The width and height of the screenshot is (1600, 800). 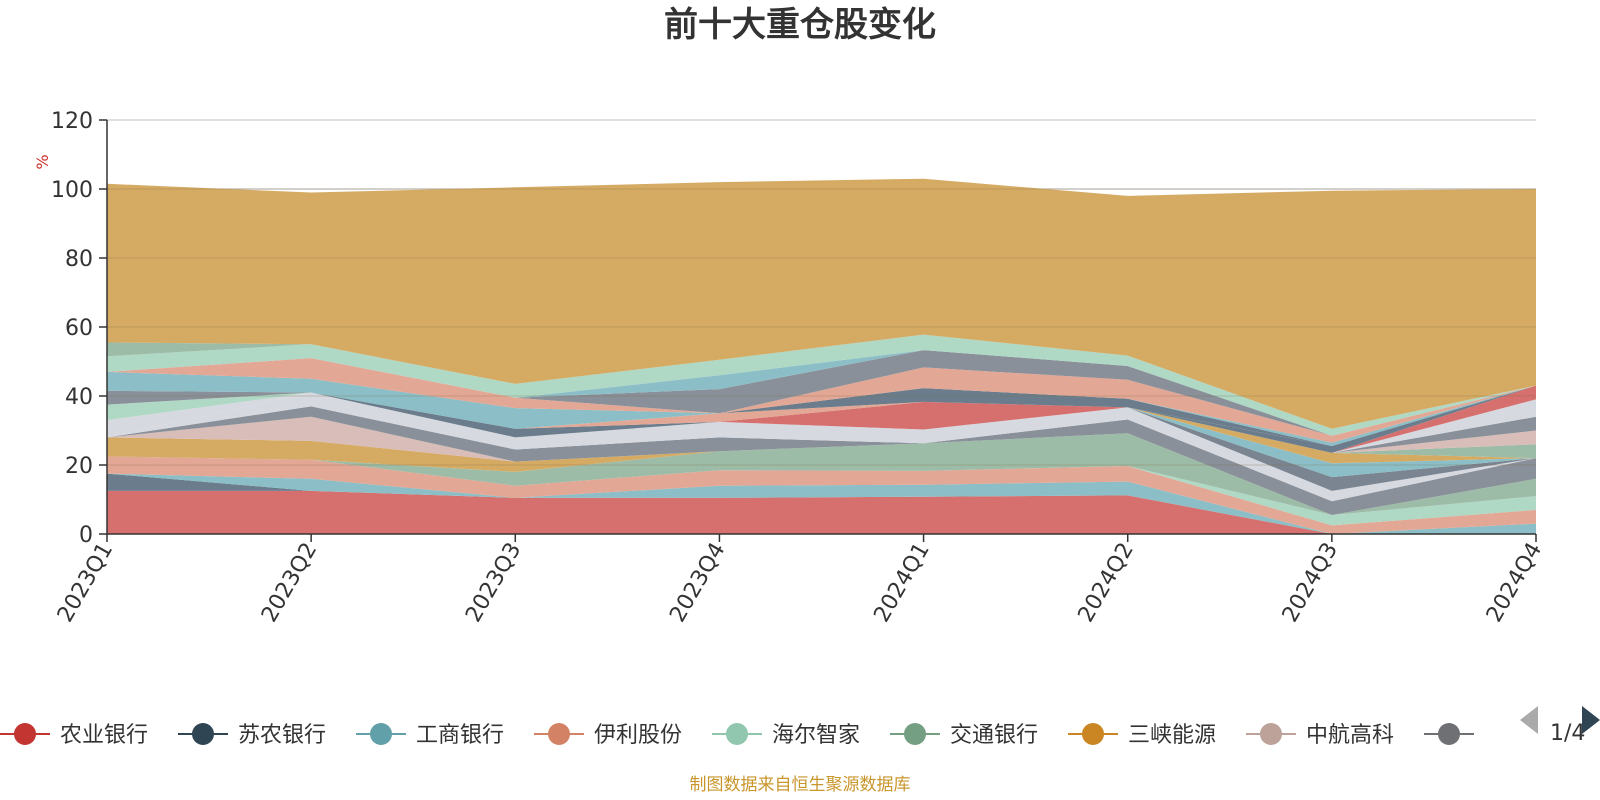 I want to click on legend-item, so click(x=1449, y=734).